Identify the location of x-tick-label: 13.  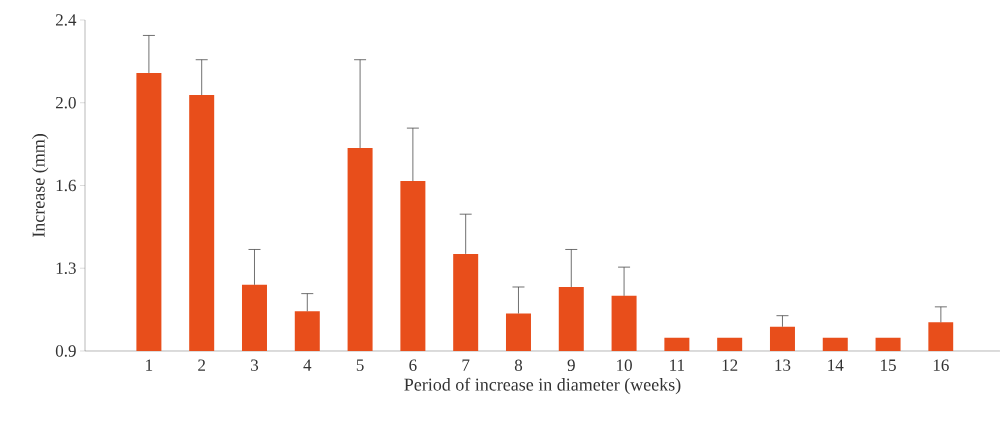
(783, 365).